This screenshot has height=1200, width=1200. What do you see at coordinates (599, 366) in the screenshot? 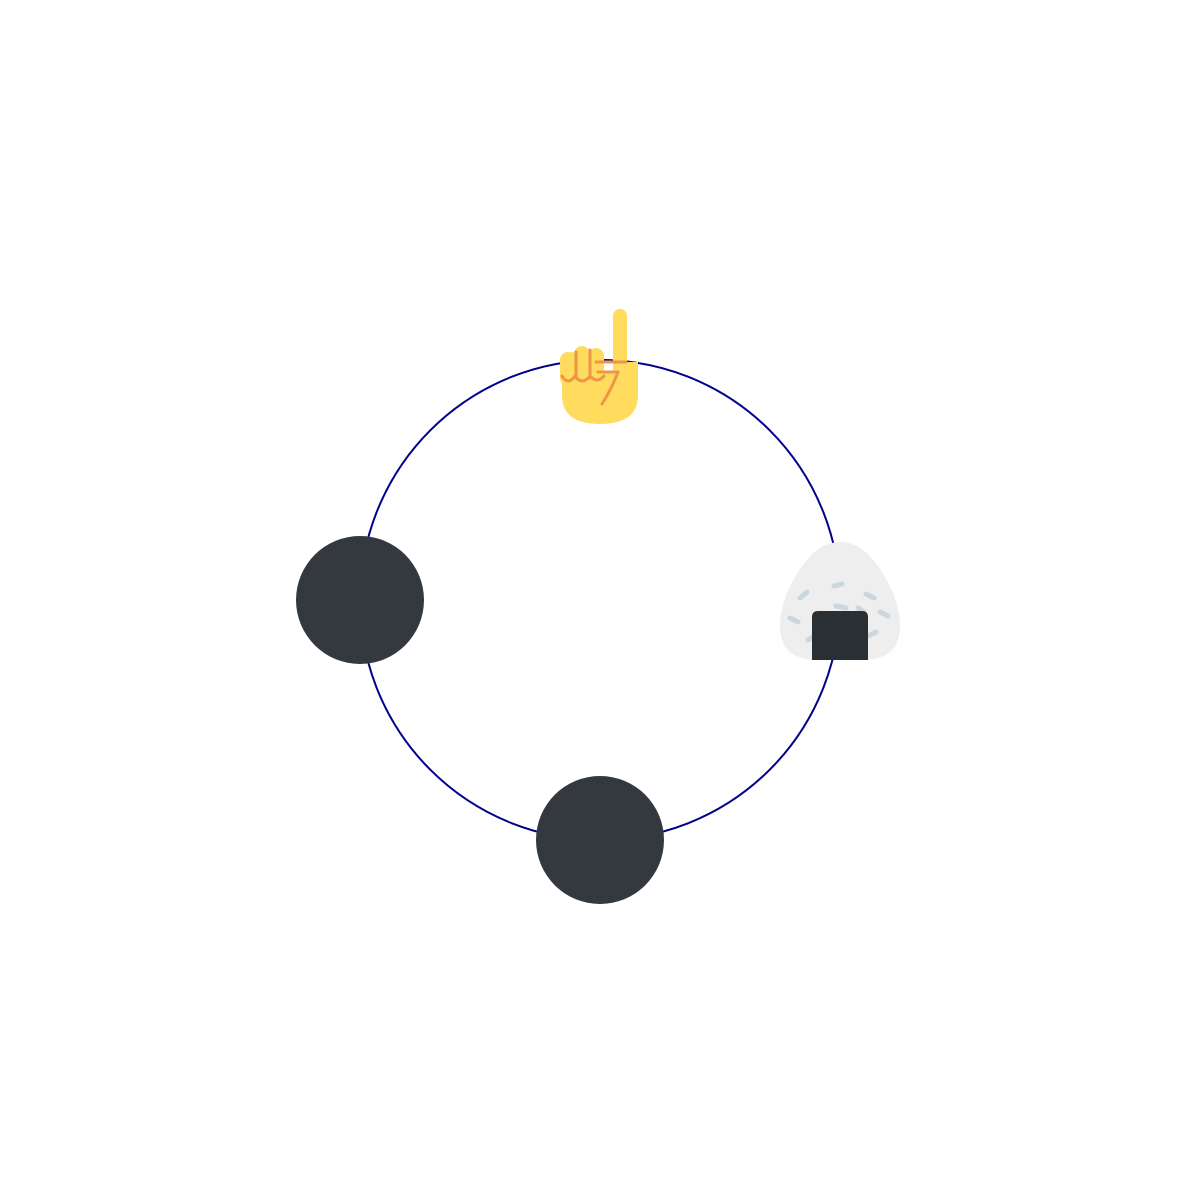
I see `index-pointing-up-icon` at bounding box center [599, 366].